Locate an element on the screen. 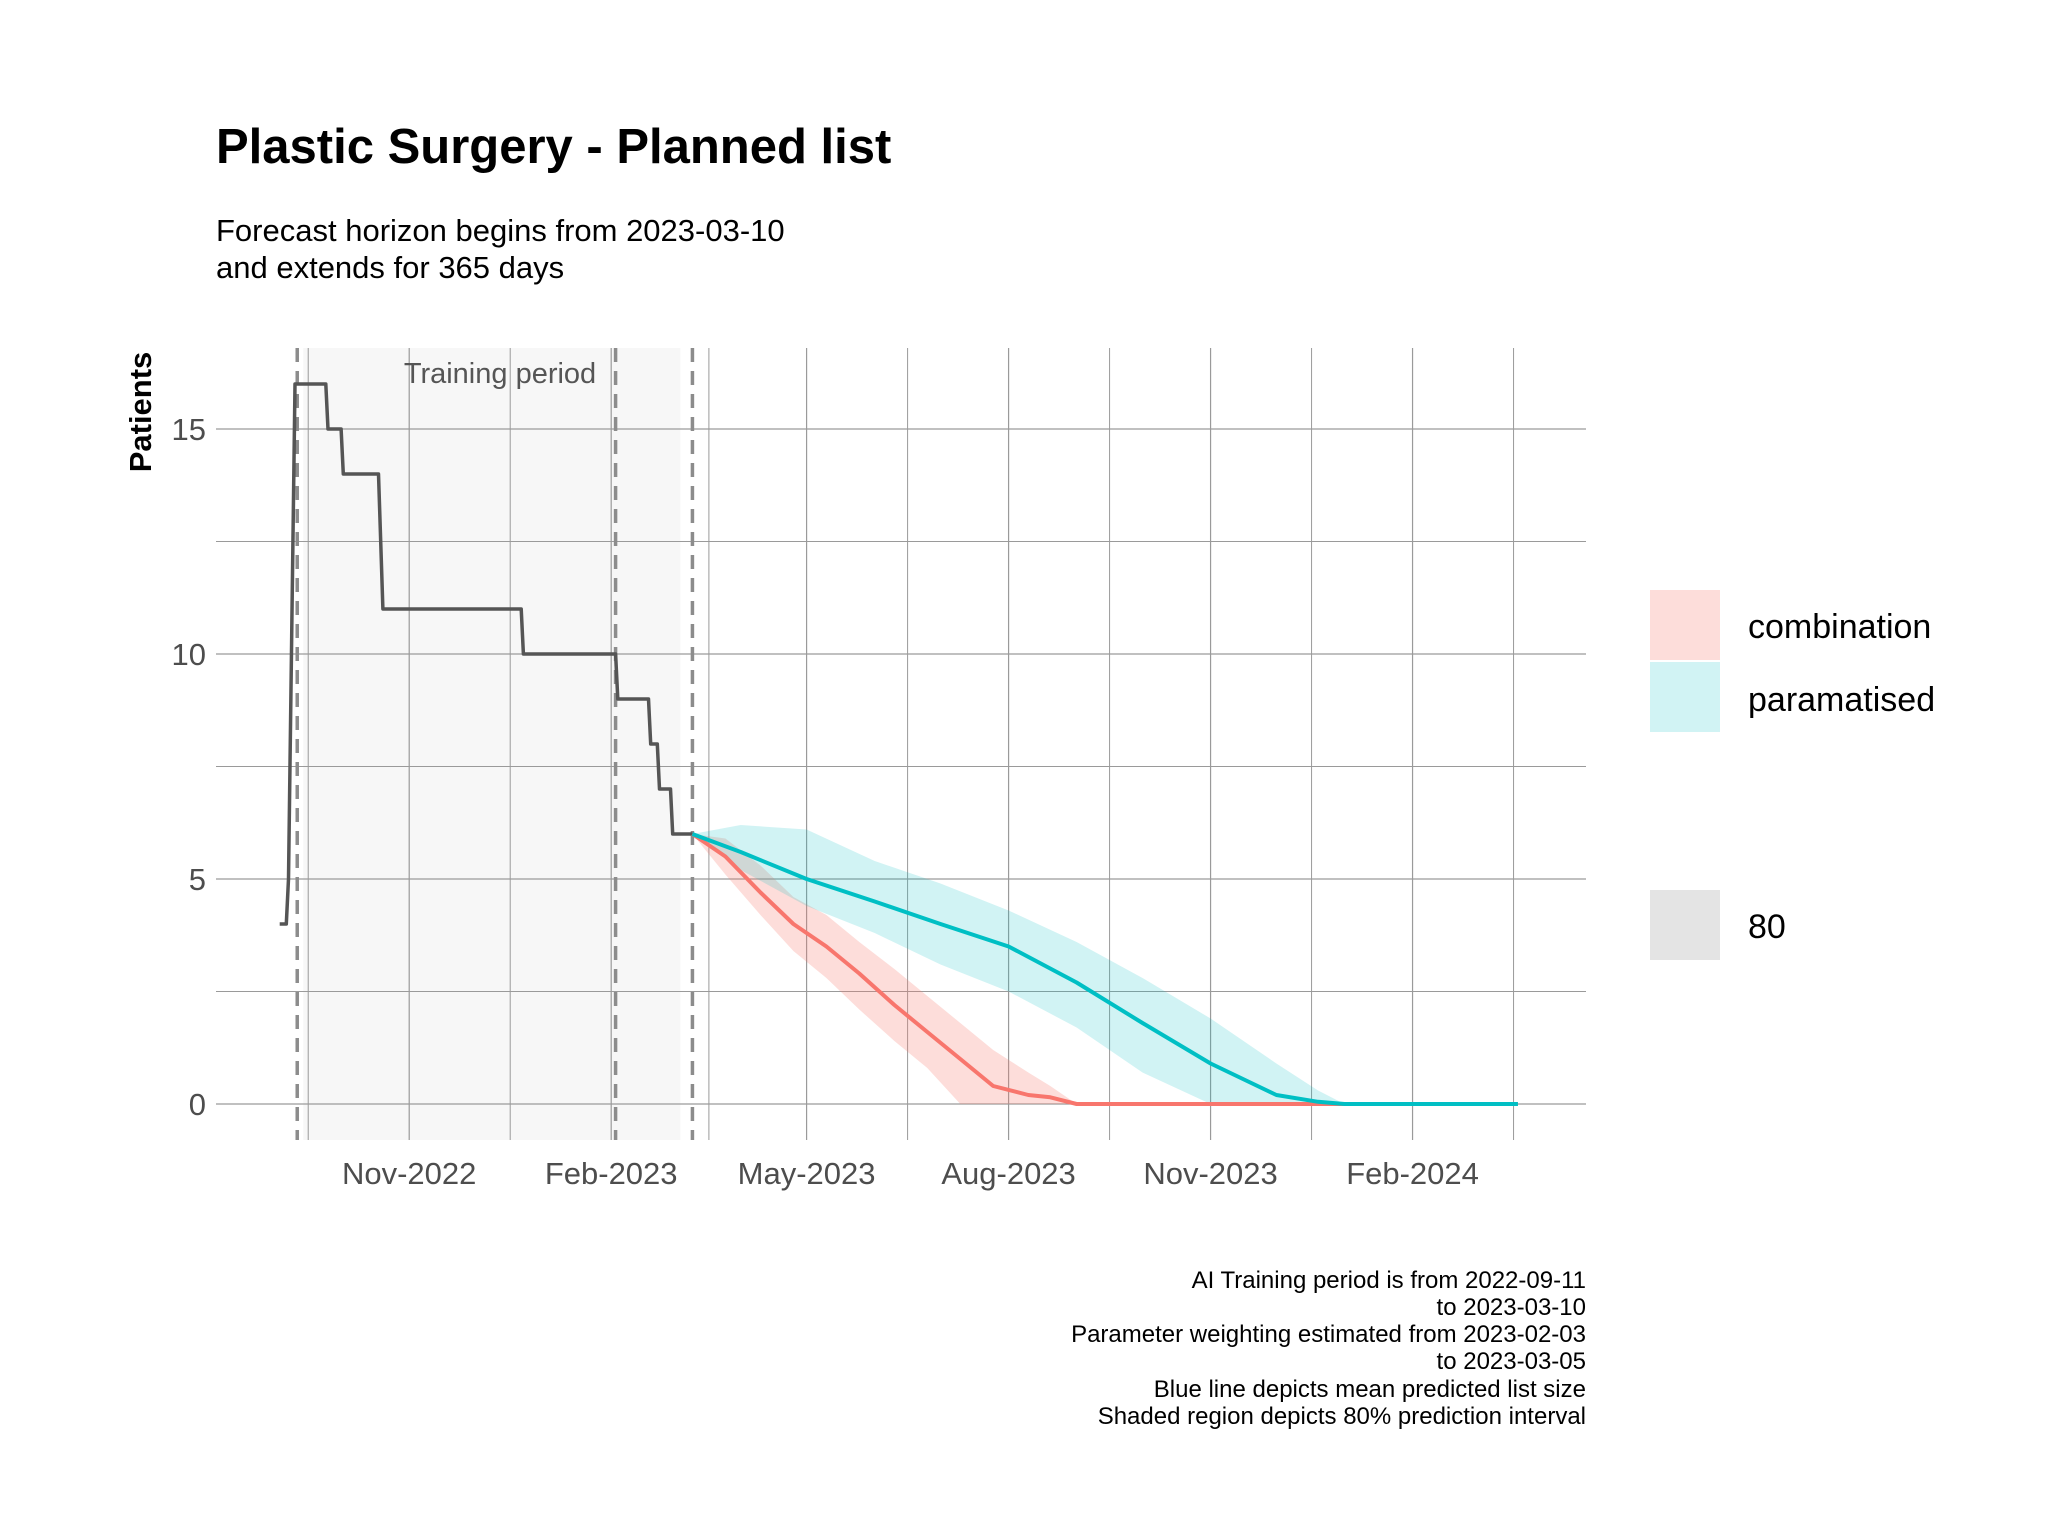 The height and width of the screenshot is (1534, 2056). band-combination is located at coordinates (1105, 969).